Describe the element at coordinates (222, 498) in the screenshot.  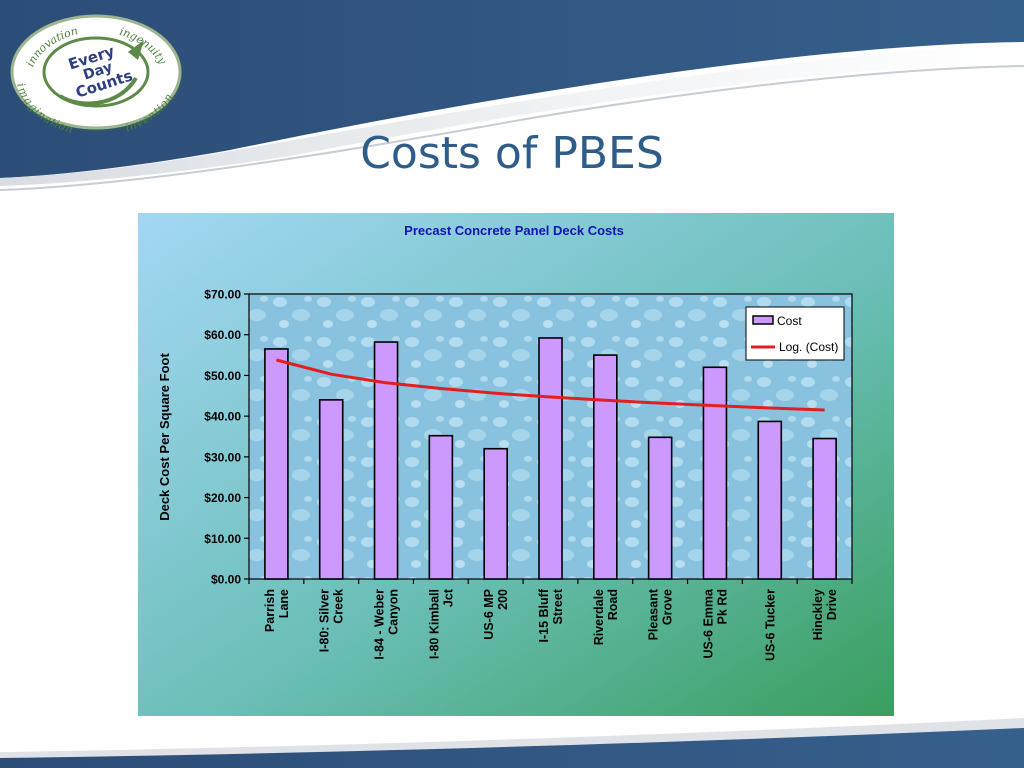
I see `y-tick-label: $20.00` at that location.